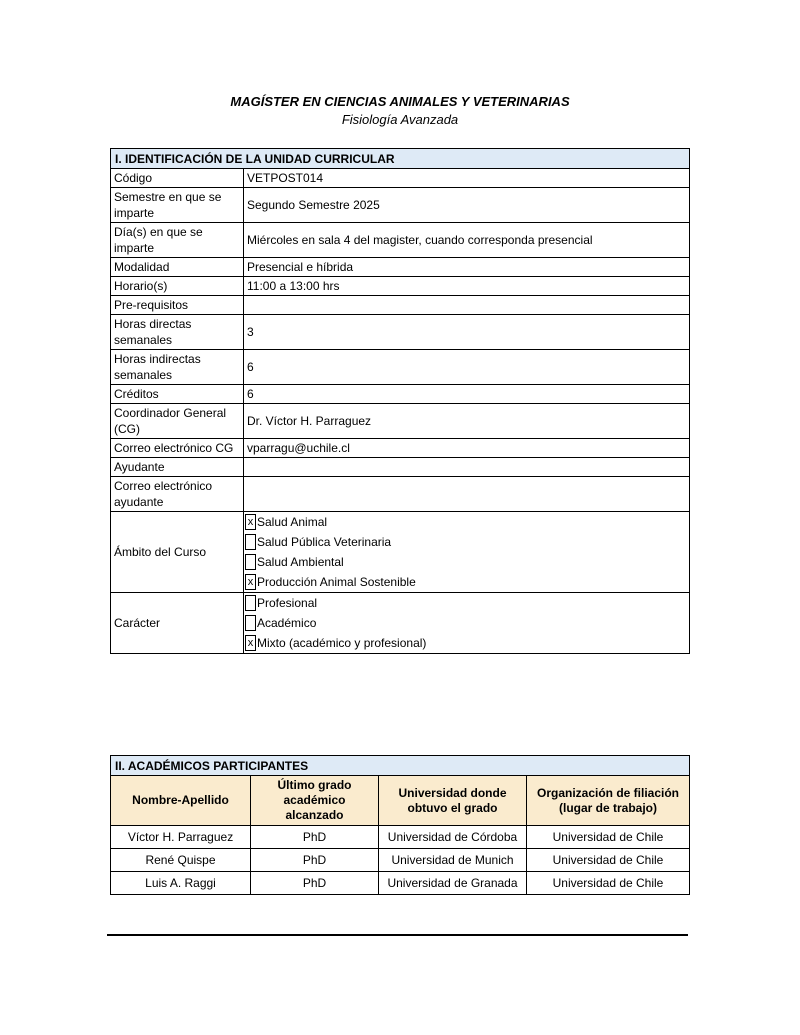 Image resolution: width=800 pixels, height=1035 pixels. I want to click on option-label: Salud Animal, so click(292, 522).